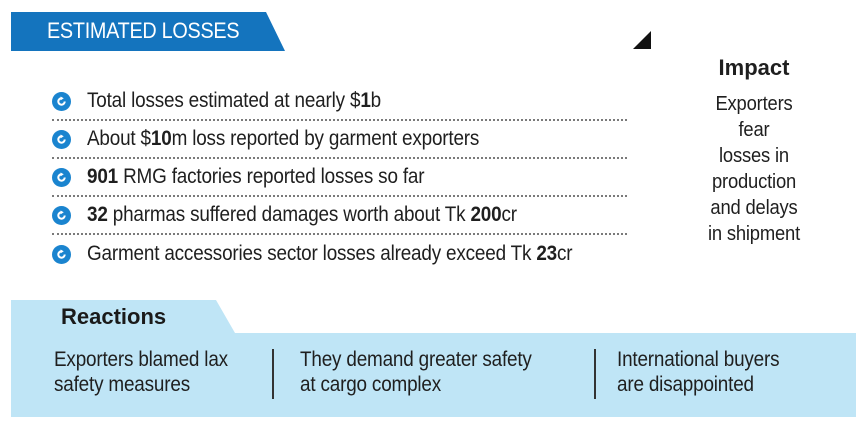 The width and height of the screenshot is (866, 427). What do you see at coordinates (754, 182) in the screenshot?
I see `impact-line: production` at bounding box center [754, 182].